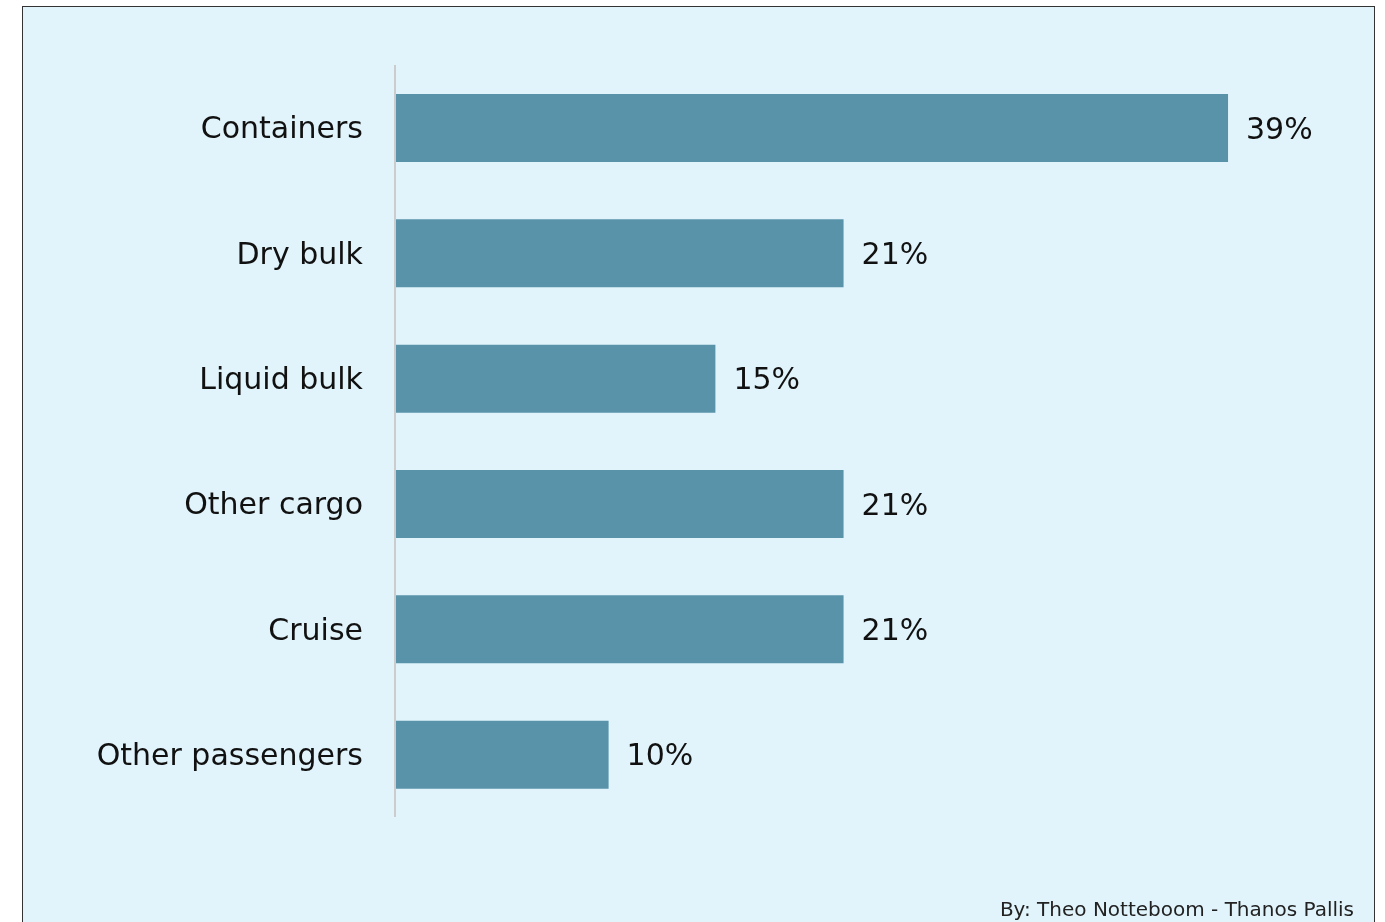 The image size is (1385, 922). What do you see at coordinates (767, 379) in the screenshot?
I see `data-label: 15%` at bounding box center [767, 379].